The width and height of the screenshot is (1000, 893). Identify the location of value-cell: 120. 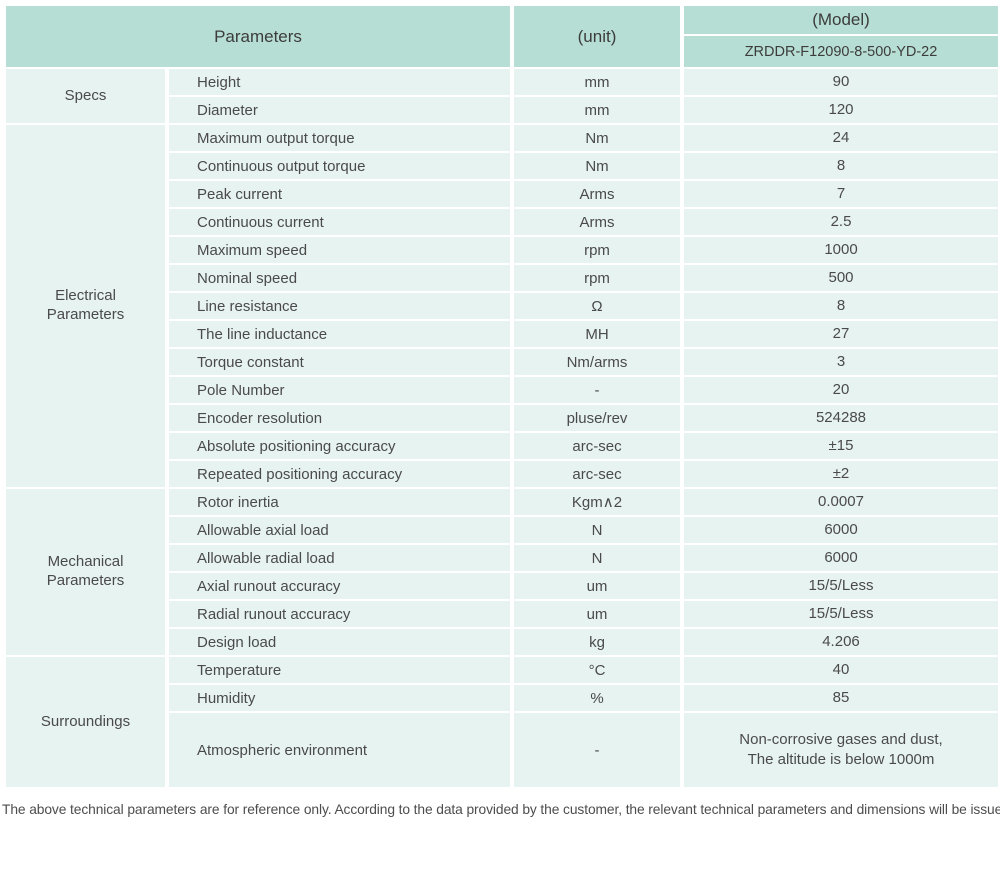
(840, 110).